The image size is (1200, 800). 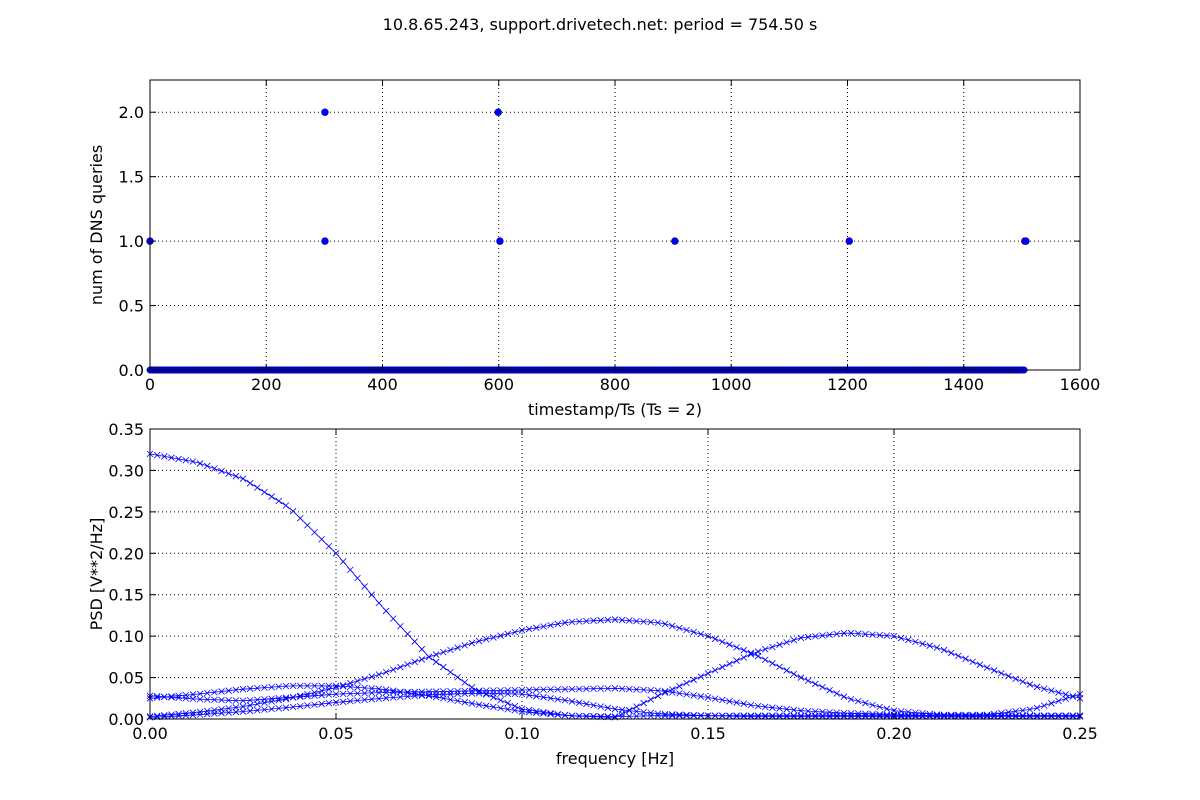 I want to click on x-tick-label: 0.10, so click(x=522, y=733).